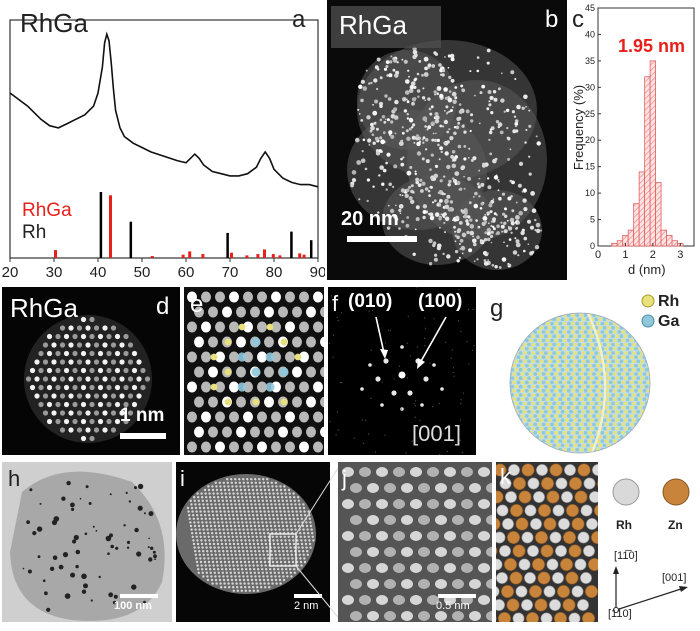 Image resolution: width=700 pixels, height=631 pixels. I want to click on axis-arrow-right, so click(650, 599).